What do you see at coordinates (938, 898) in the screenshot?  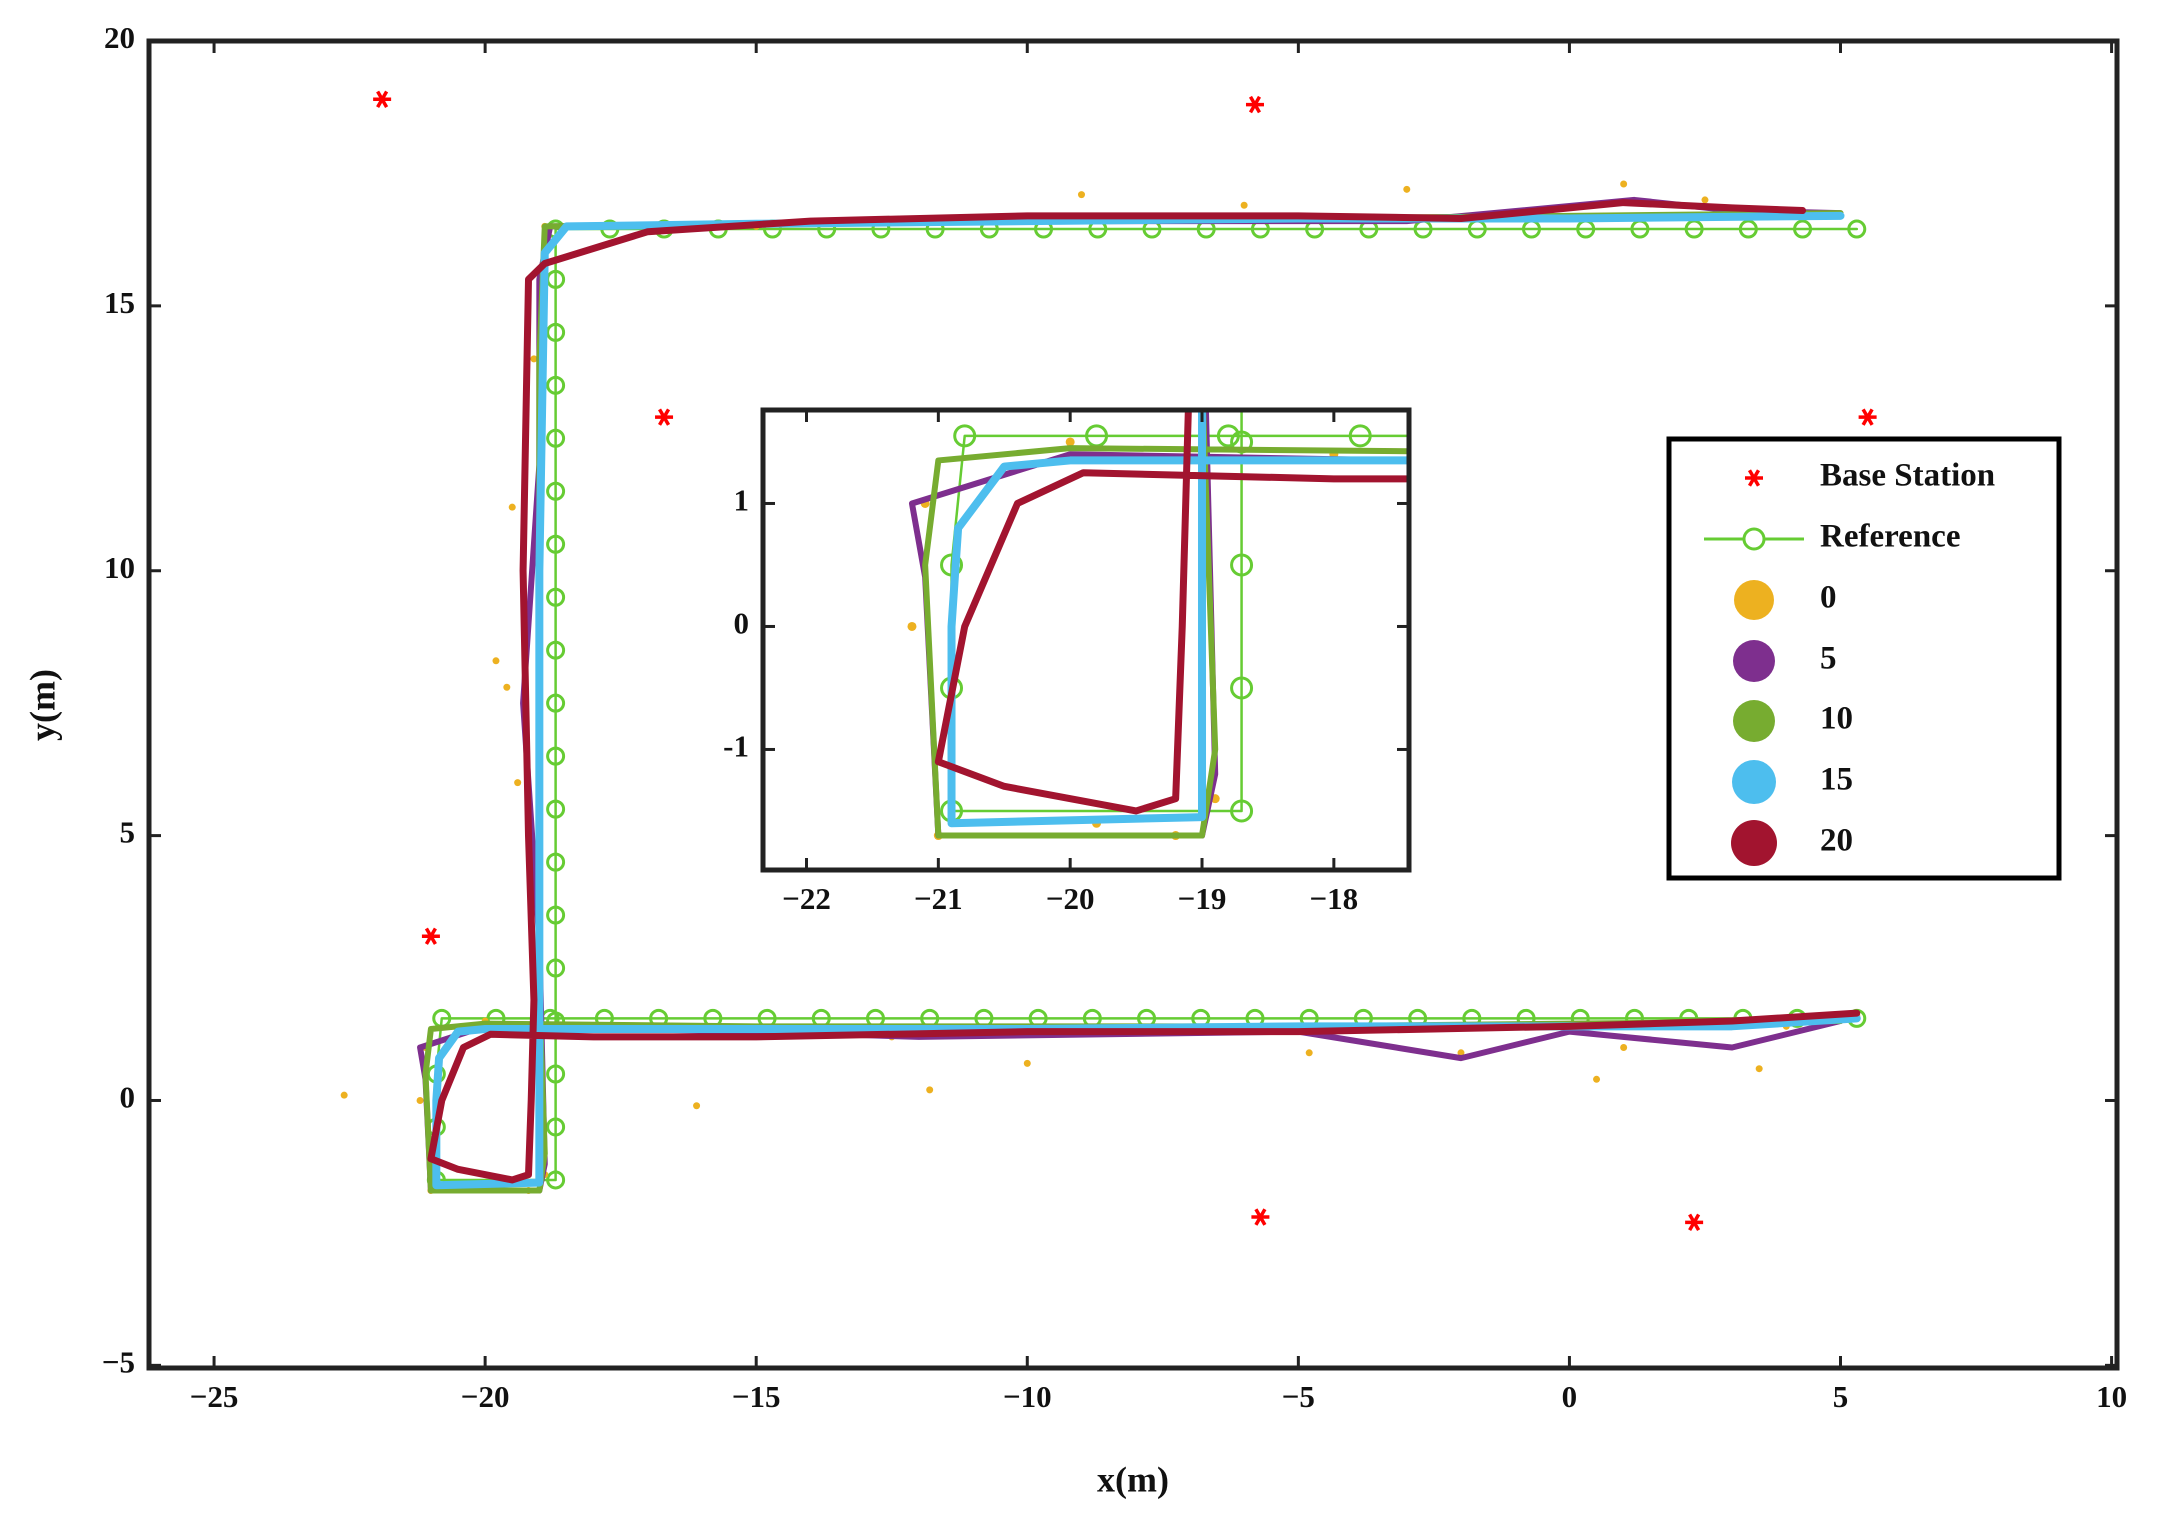 I see `x-tick-label: −21` at bounding box center [938, 898].